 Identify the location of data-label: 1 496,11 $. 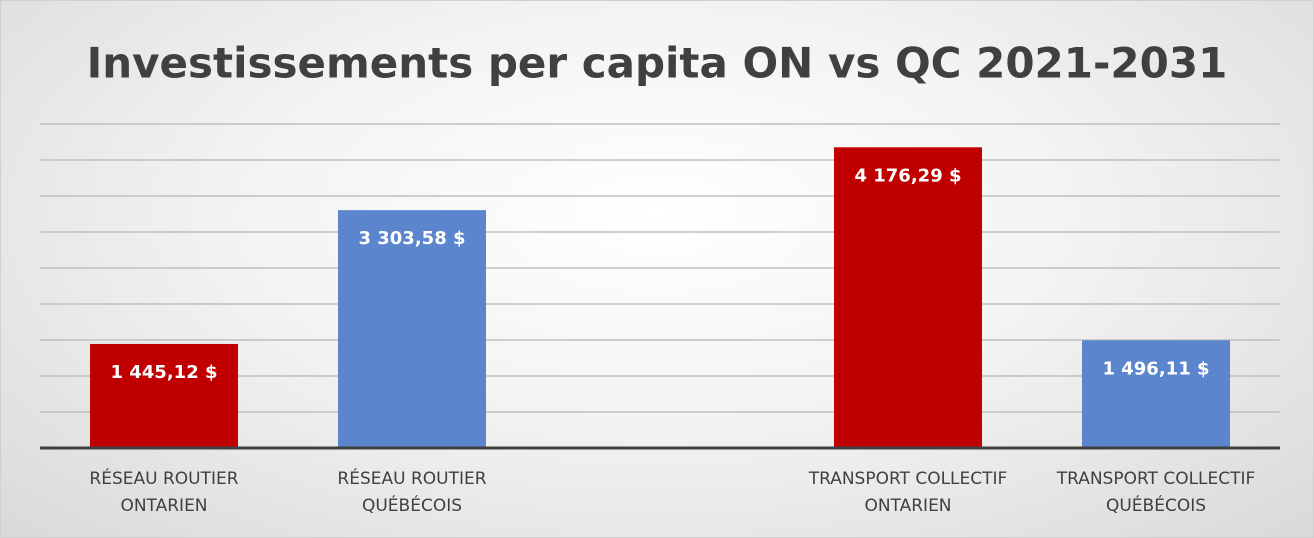
(1155, 368).